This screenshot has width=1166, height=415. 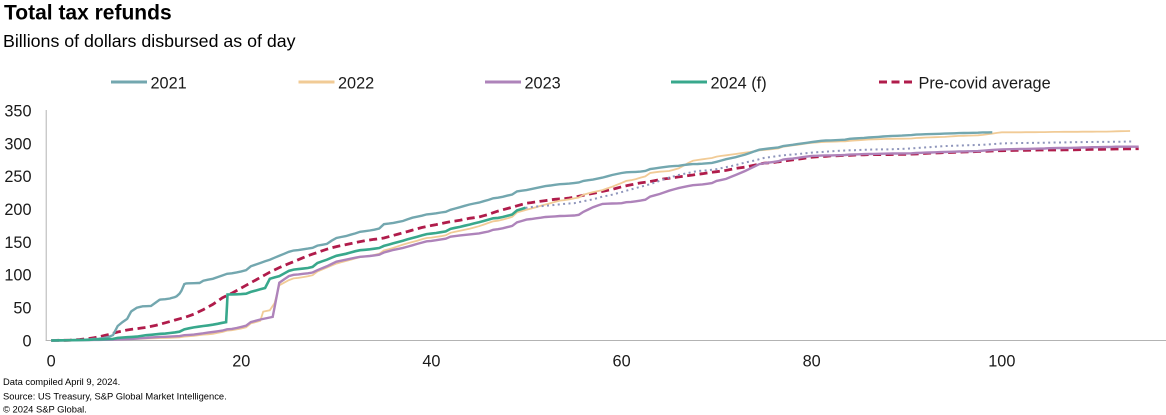 I want to click on svg-text: 20, so click(x=241, y=362).